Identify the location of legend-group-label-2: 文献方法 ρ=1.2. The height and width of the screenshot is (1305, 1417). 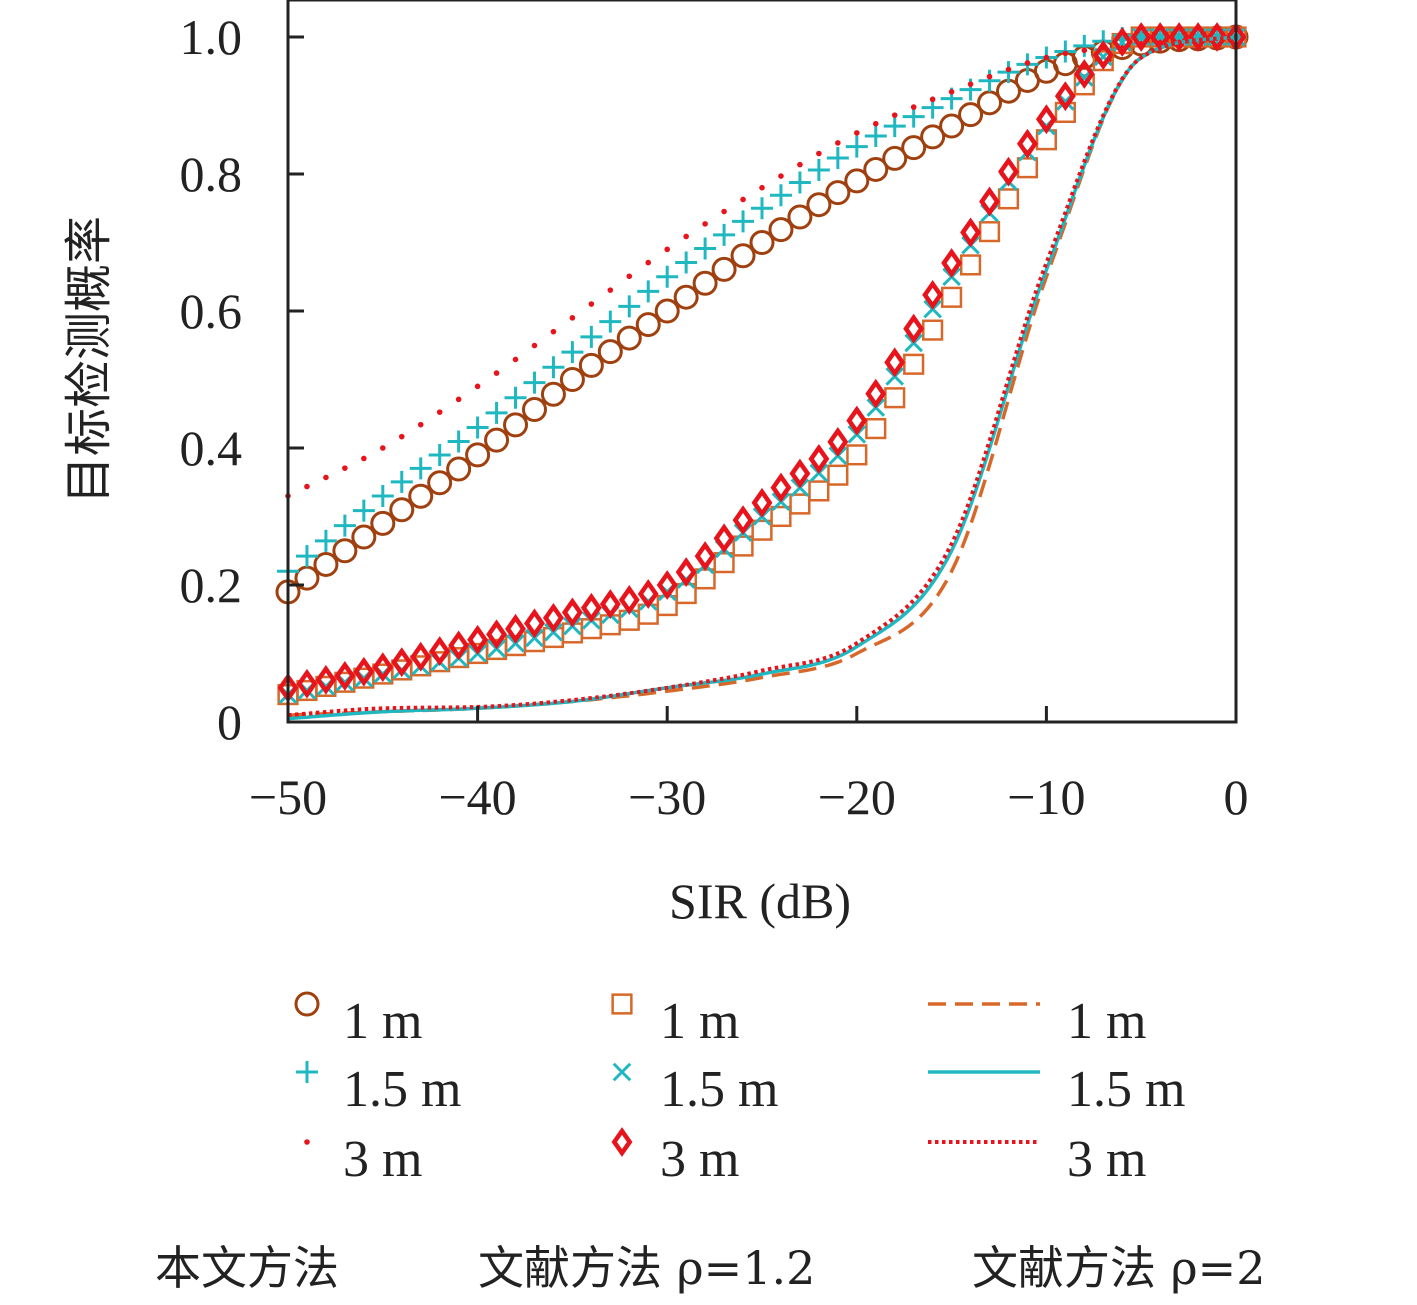
(646, 1268).